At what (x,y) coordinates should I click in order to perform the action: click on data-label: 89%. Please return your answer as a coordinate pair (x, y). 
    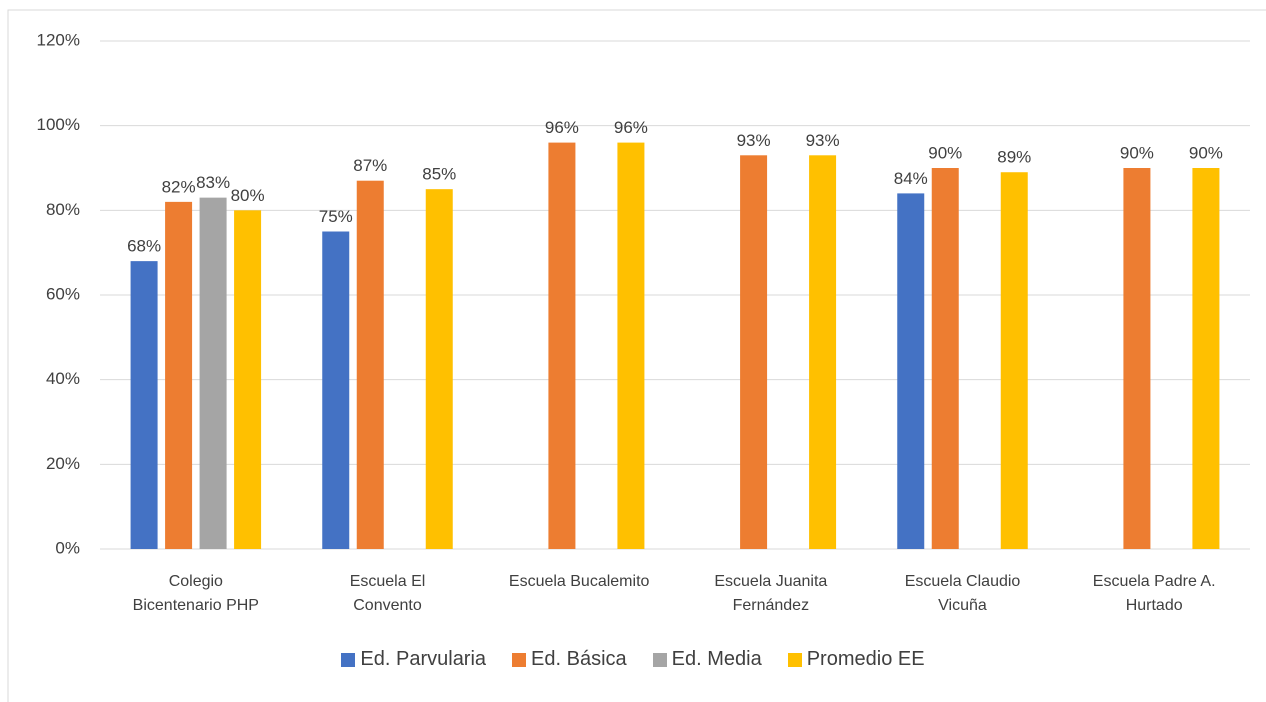
    Looking at the image, I should click on (1014, 157).